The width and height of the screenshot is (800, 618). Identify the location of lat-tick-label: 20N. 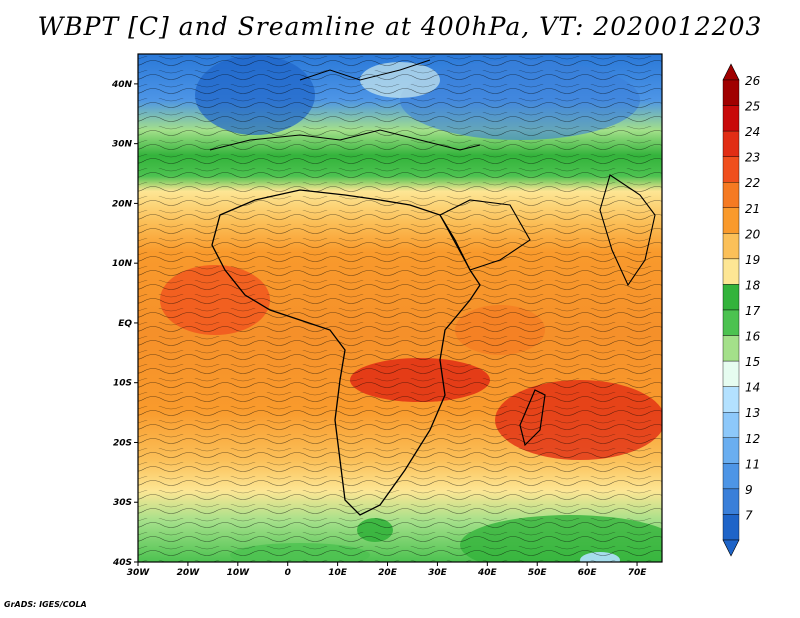
(122, 204).